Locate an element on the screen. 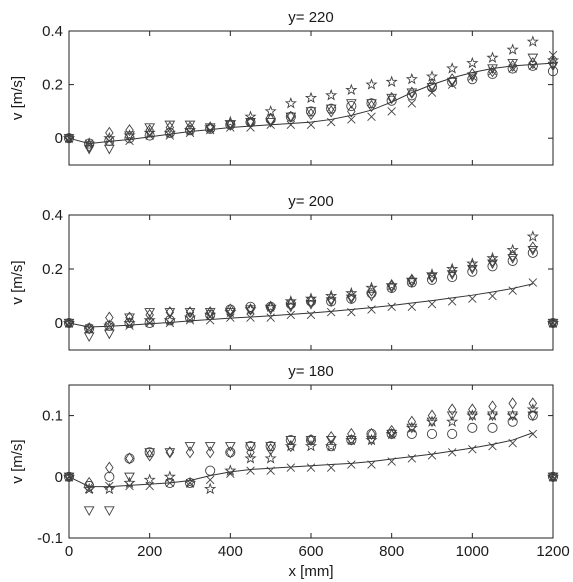 The image size is (573, 582). boundary-marker-star is located at coordinates (69, 322).